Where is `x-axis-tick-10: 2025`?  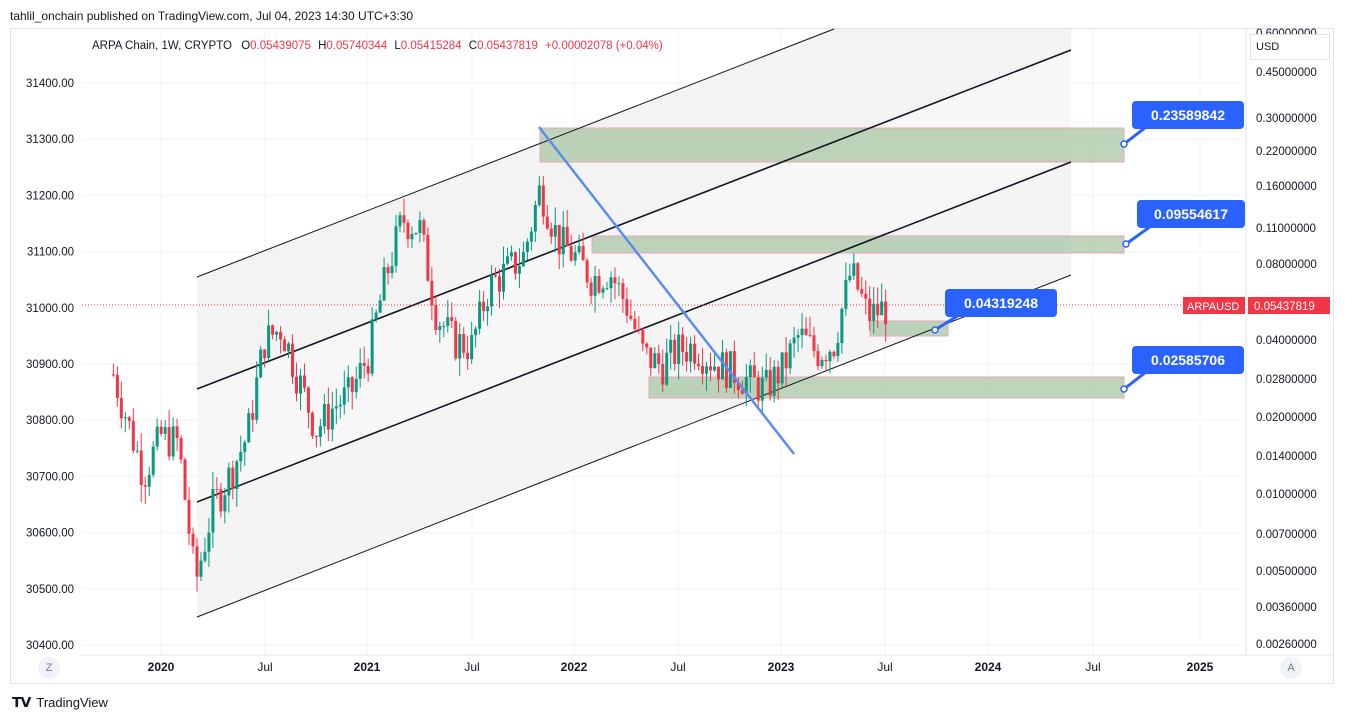 x-axis-tick-10: 2025 is located at coordinates (1200, 667).